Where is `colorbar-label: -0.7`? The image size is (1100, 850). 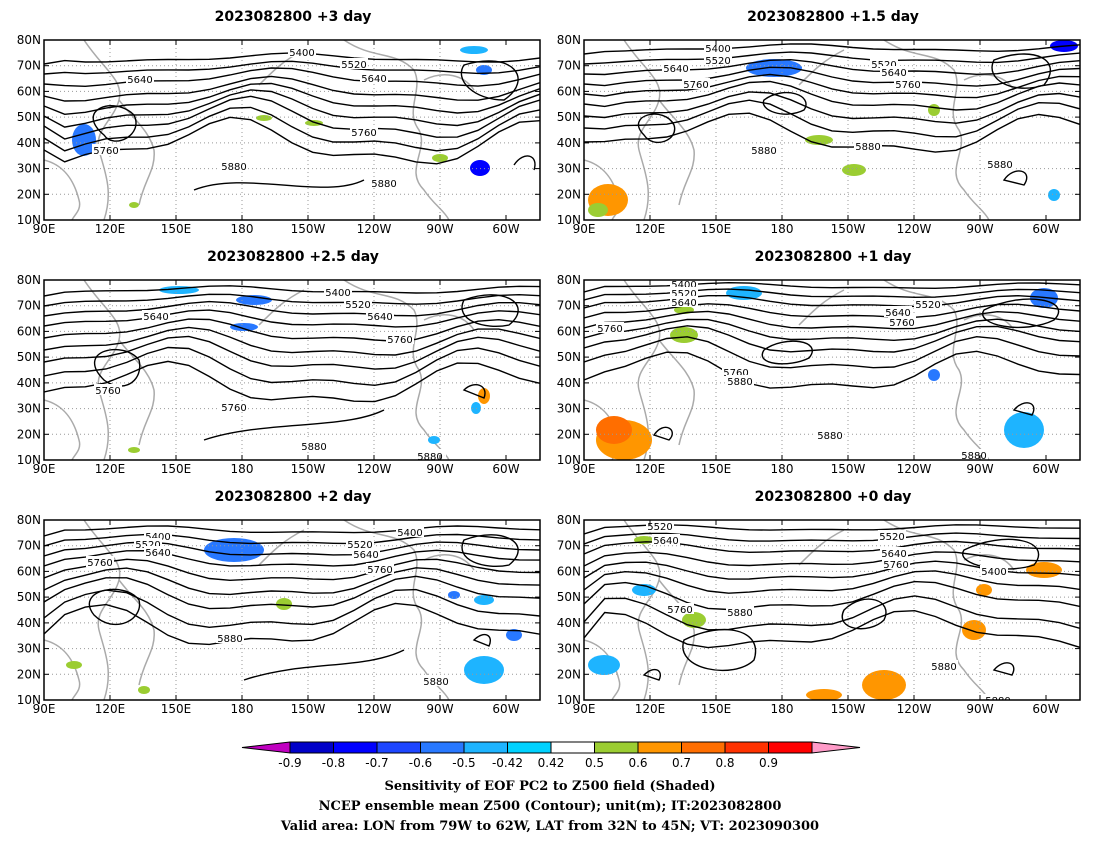
colorbar-label: -0.7 is located at coordinates (376, 763).